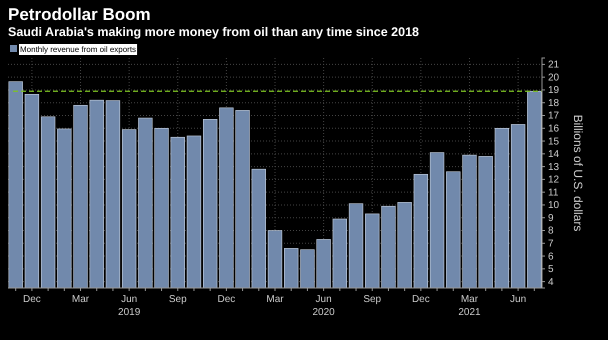 The image size is (608, 340). I want to click on y-tick-label: 13, so click(554, 167).